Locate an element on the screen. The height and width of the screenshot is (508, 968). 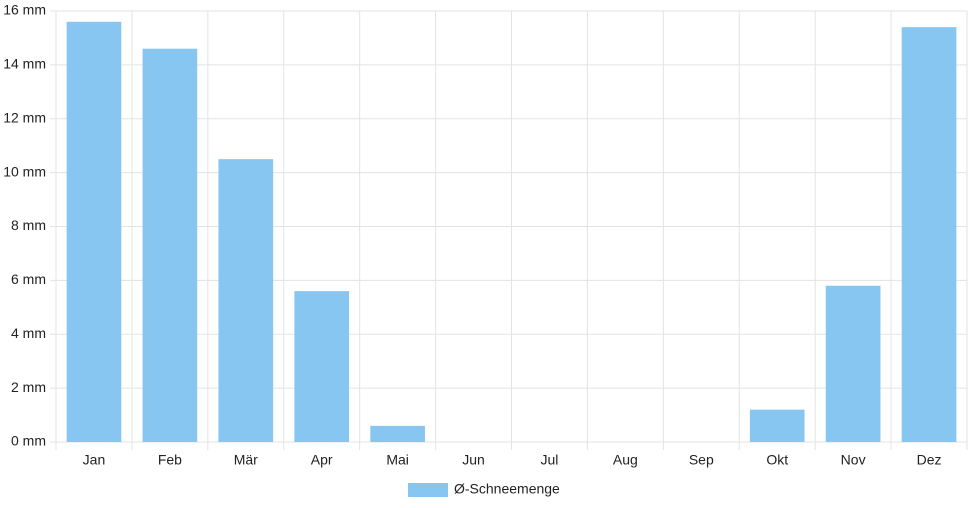
x-tick-label: Feb is located at coordinates (170, 460).